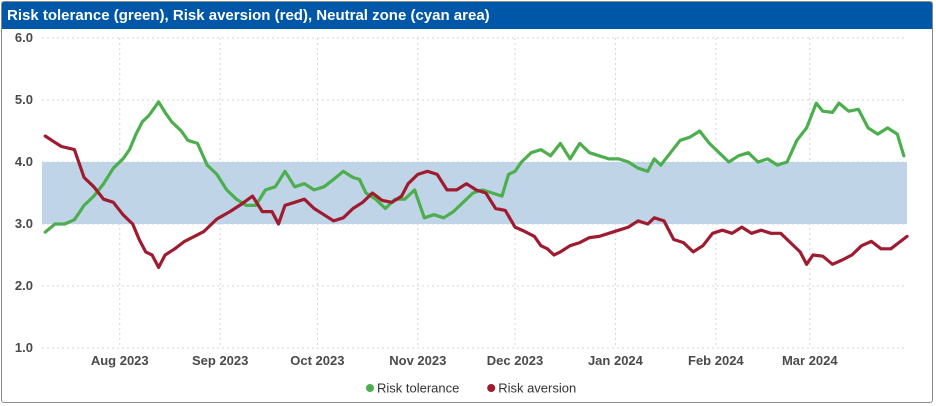 This screenshot has height=406, width=936. I want to click on y-tick-label: 2.0, so click(24, 285).